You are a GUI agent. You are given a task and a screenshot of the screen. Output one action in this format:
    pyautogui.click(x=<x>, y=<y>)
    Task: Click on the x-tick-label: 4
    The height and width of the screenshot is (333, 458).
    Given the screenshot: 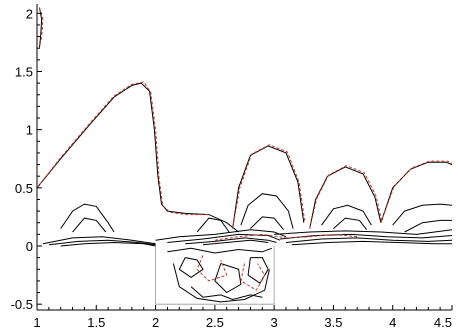 What is the action you would take?
    pyautogui.click(x=392, y=322)
    